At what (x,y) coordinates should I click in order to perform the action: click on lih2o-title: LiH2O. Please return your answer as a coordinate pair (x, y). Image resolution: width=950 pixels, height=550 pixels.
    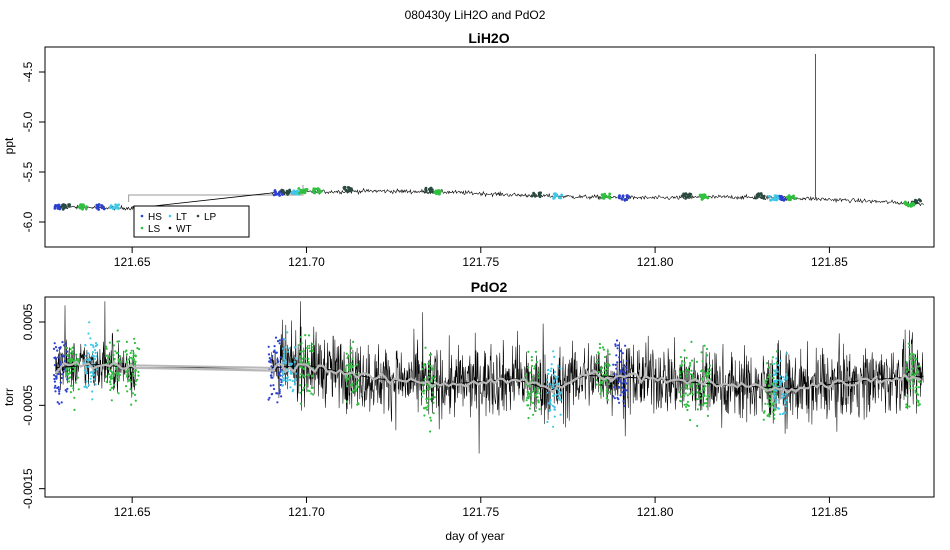
    Looking at the image, I should click on (488, 38).